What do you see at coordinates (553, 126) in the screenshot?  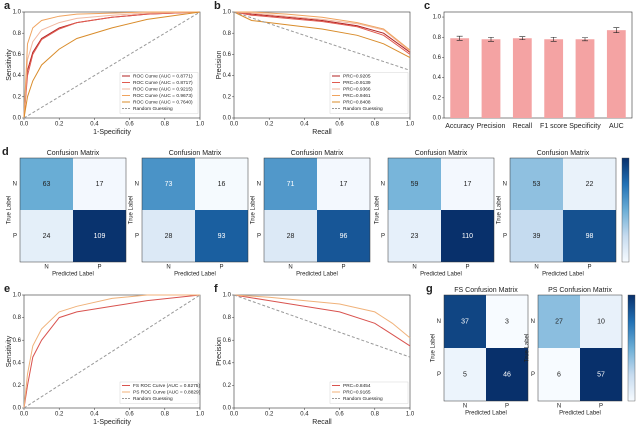 I see `x-tick-label: F1 score` at bounding box center [553, 126].